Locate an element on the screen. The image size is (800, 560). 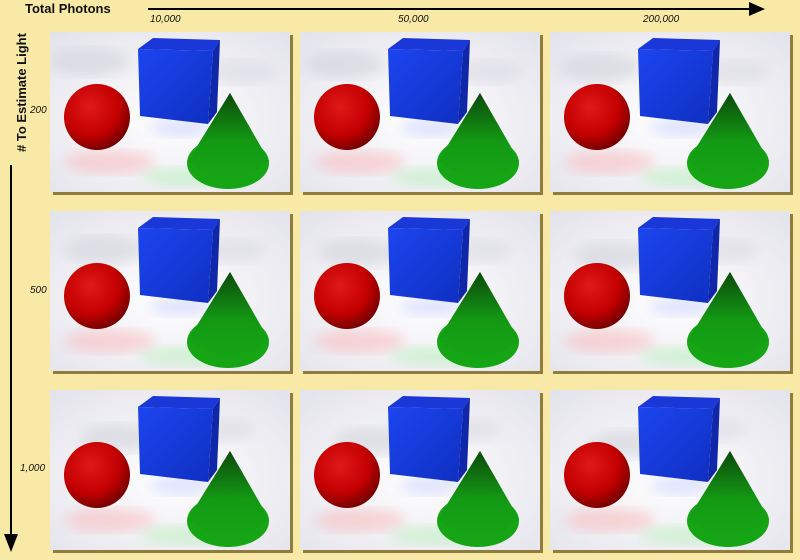
x-axis-title: Total Photons is located at coordinates (68, 8).